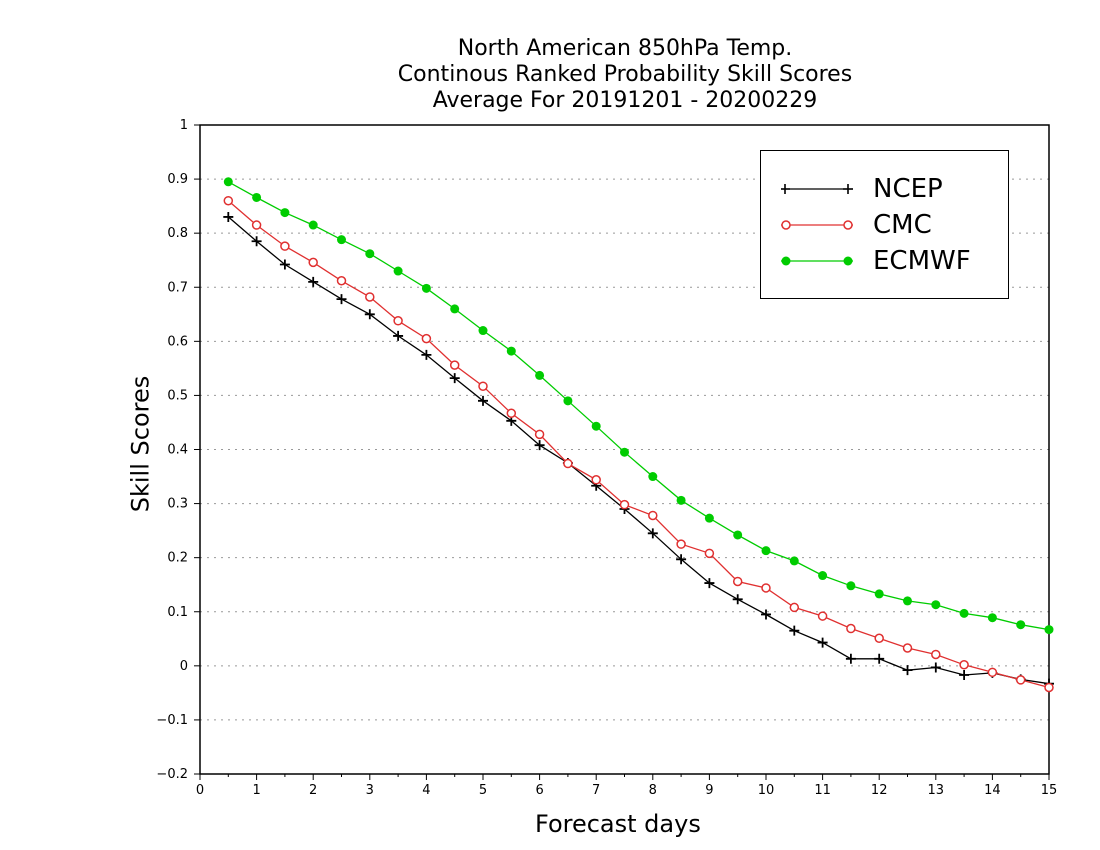  Describe the element at coordinates (256, 790) in the screenshot. I see `x-tick-label: 1` at that location.